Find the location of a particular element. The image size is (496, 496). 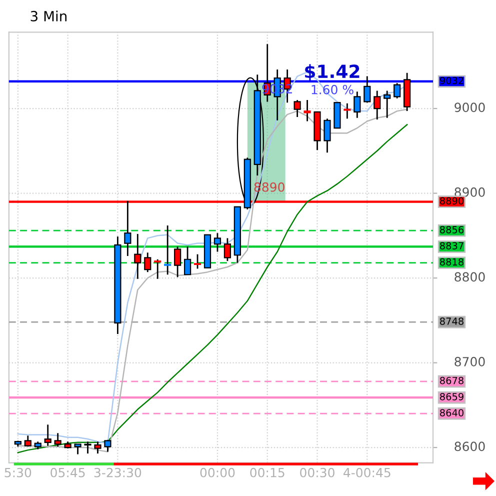

x-tick-label: 5:30 is located at coordinates (18, 473).